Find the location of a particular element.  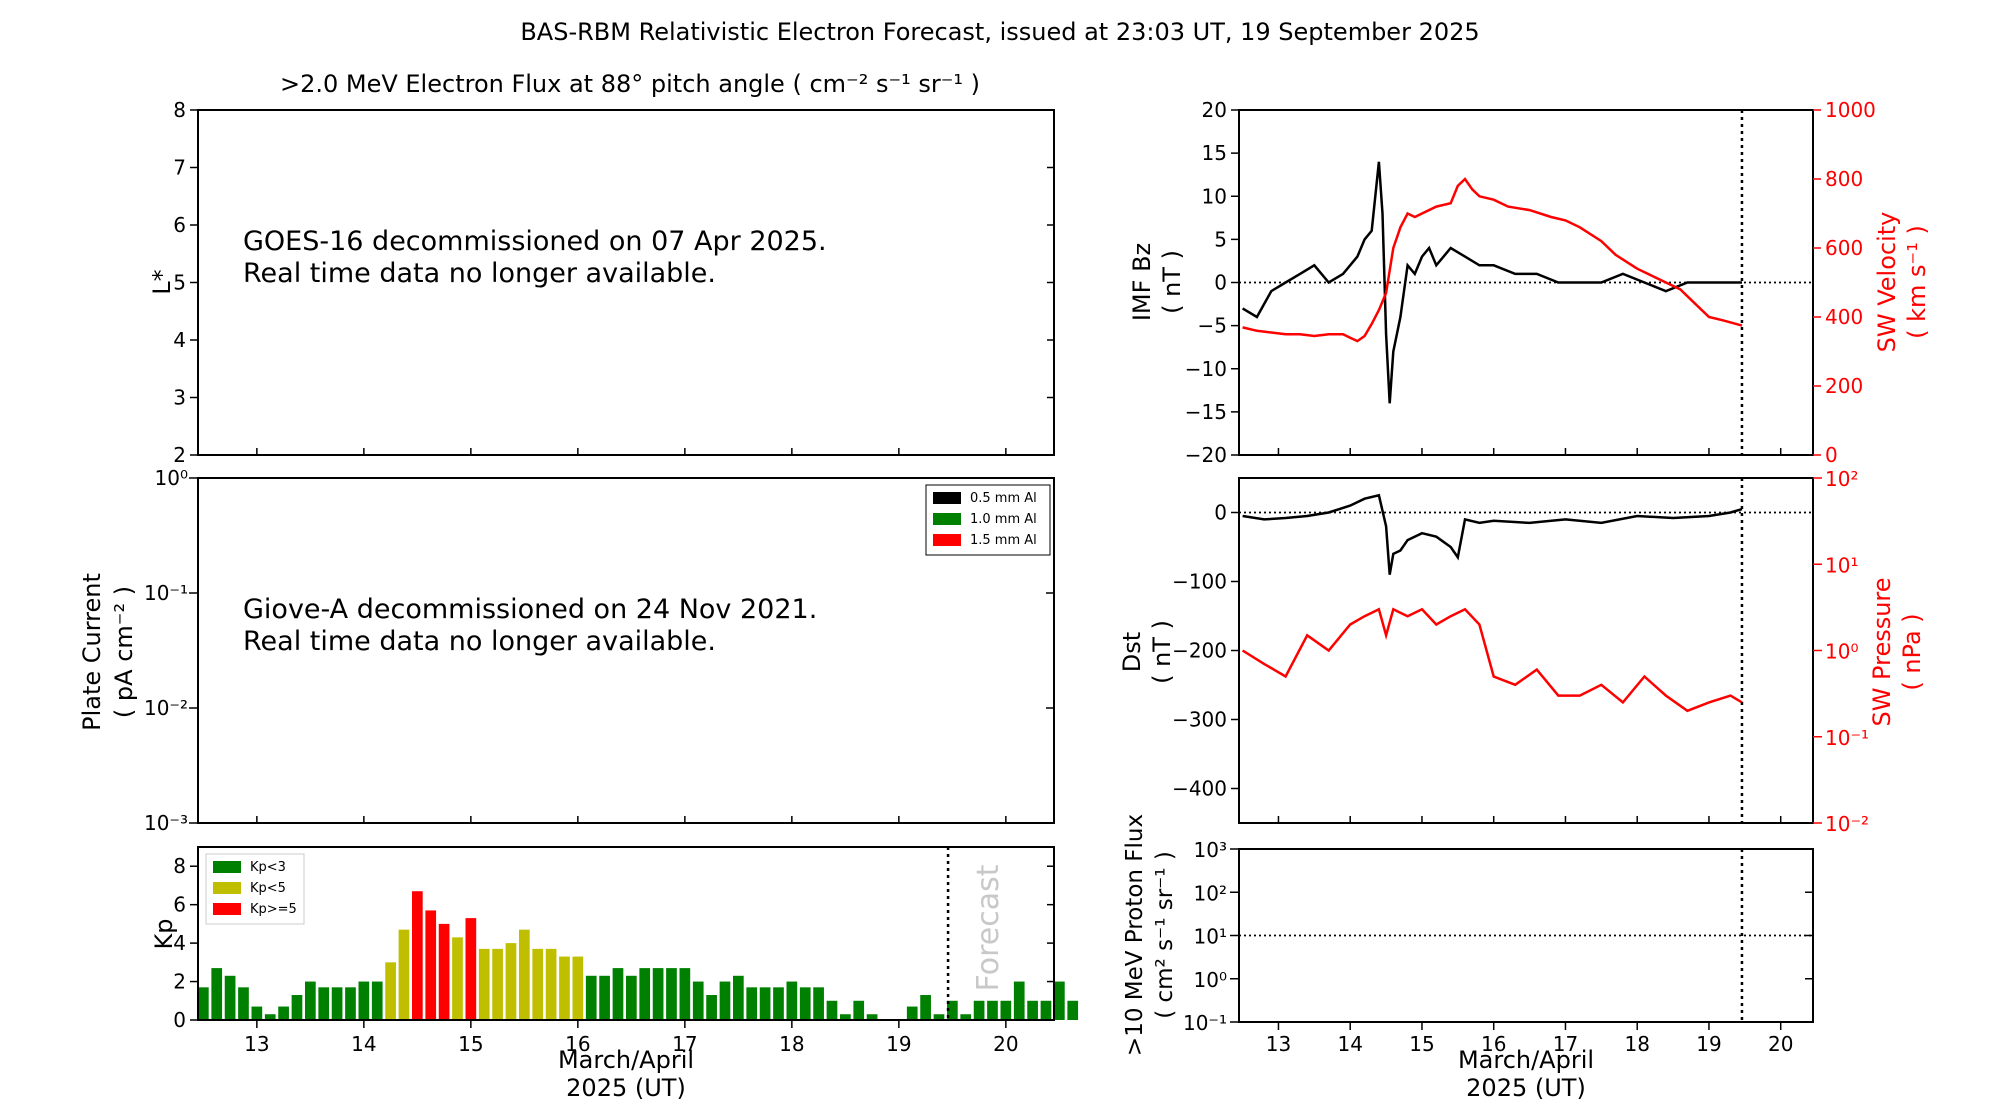

dst-ylabel-line2: ( nT ) is located at coordinates (1162, 652).